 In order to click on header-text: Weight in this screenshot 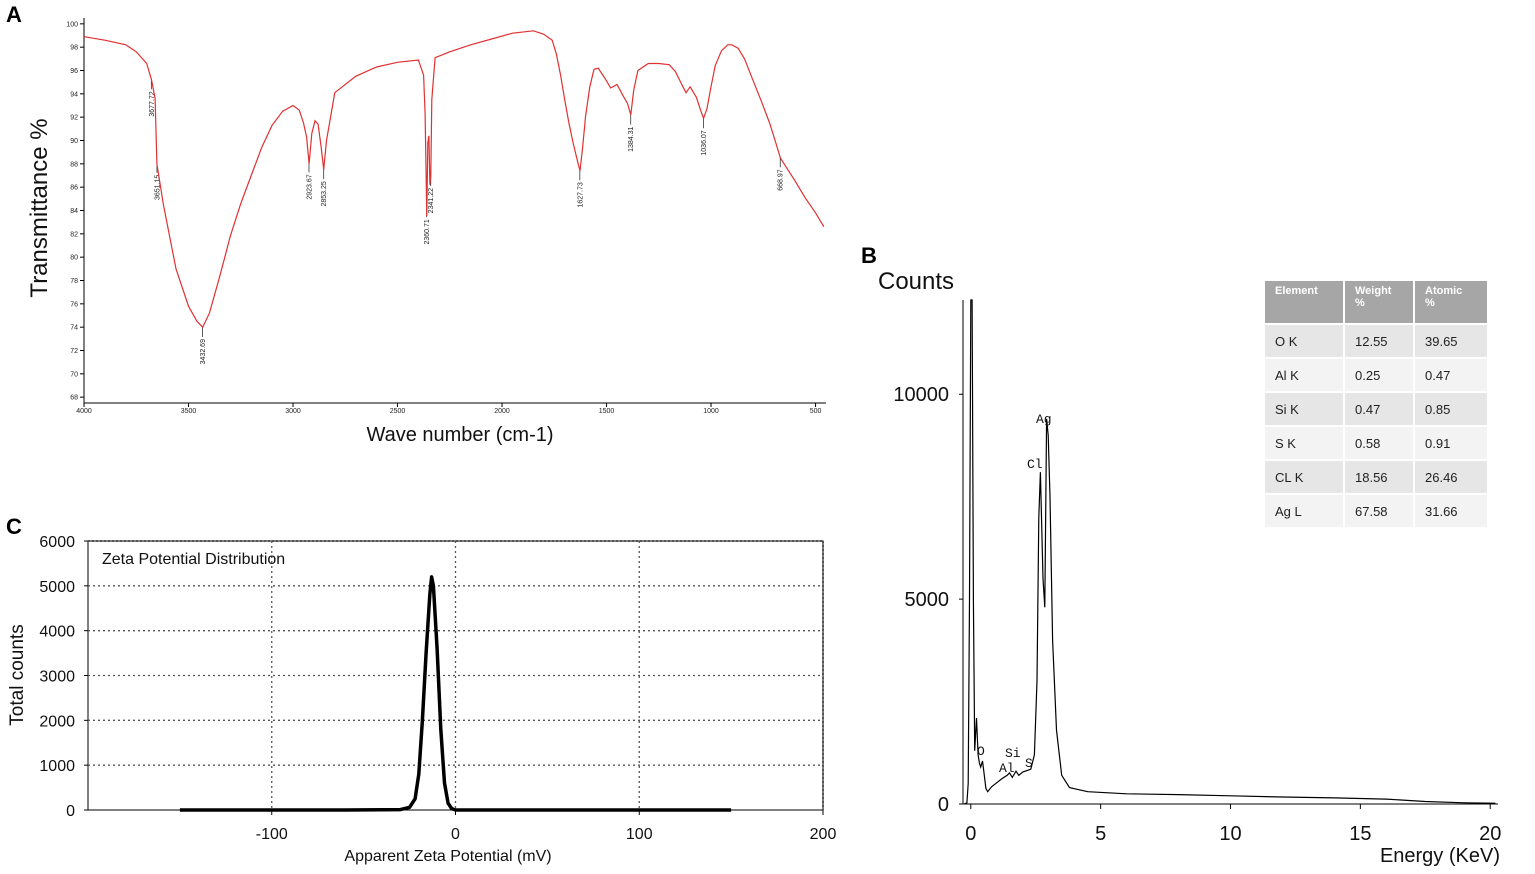, I will do `click(1373, 291)`.